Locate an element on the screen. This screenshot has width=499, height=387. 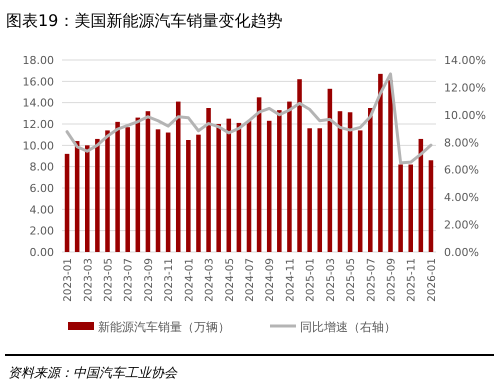
text: 资料来源：中国汽车工业协会 is located at coordinates (93, 373).